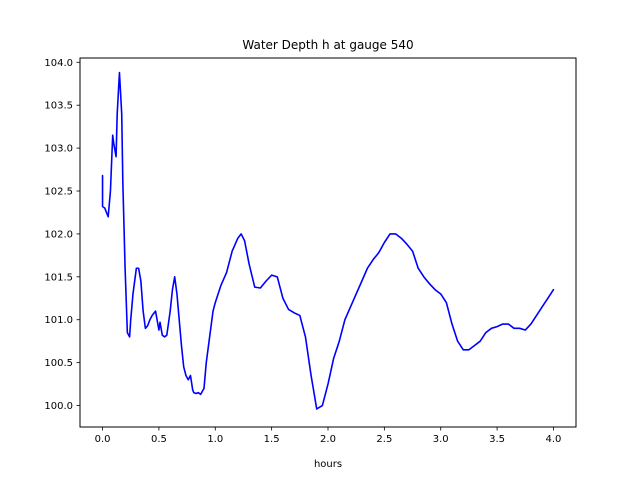 This screenshot has width=640, height=480. Describe the element at coordinates (58, 63) in the screenshot. I see `y-tick-label: 104.0` at that location.